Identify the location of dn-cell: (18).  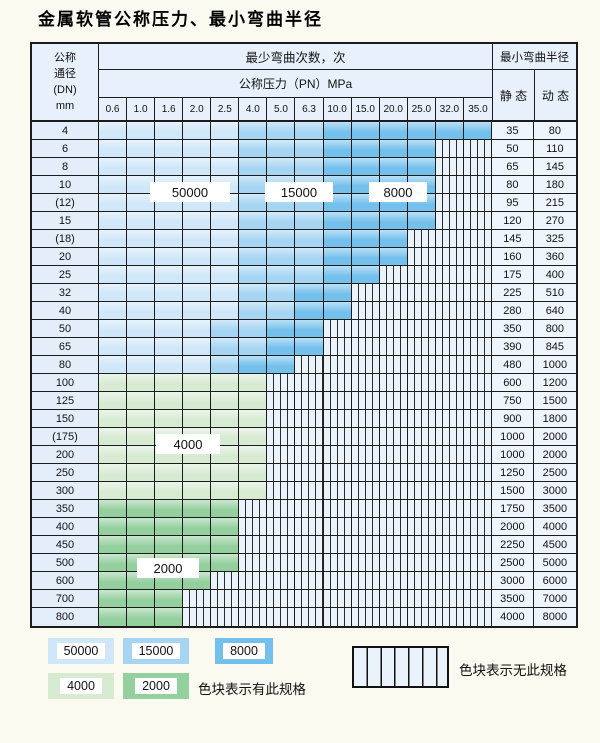
(65, 239).